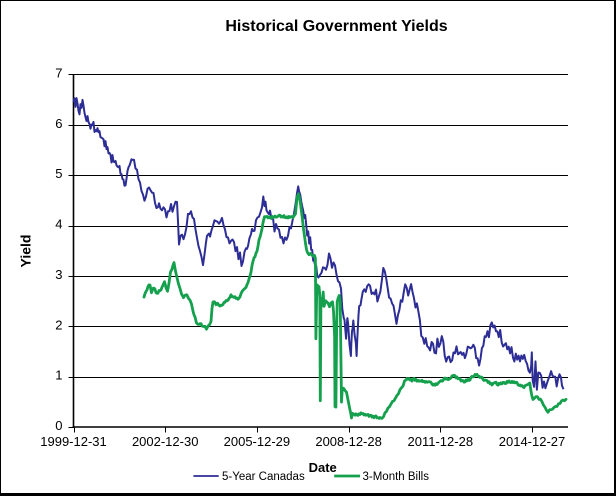 This screenshot has height=496, width=616. What do you see at coordinates (58, 123) in the screenshot?
I see `svg-text: 6` at bounding box center [58, 123].